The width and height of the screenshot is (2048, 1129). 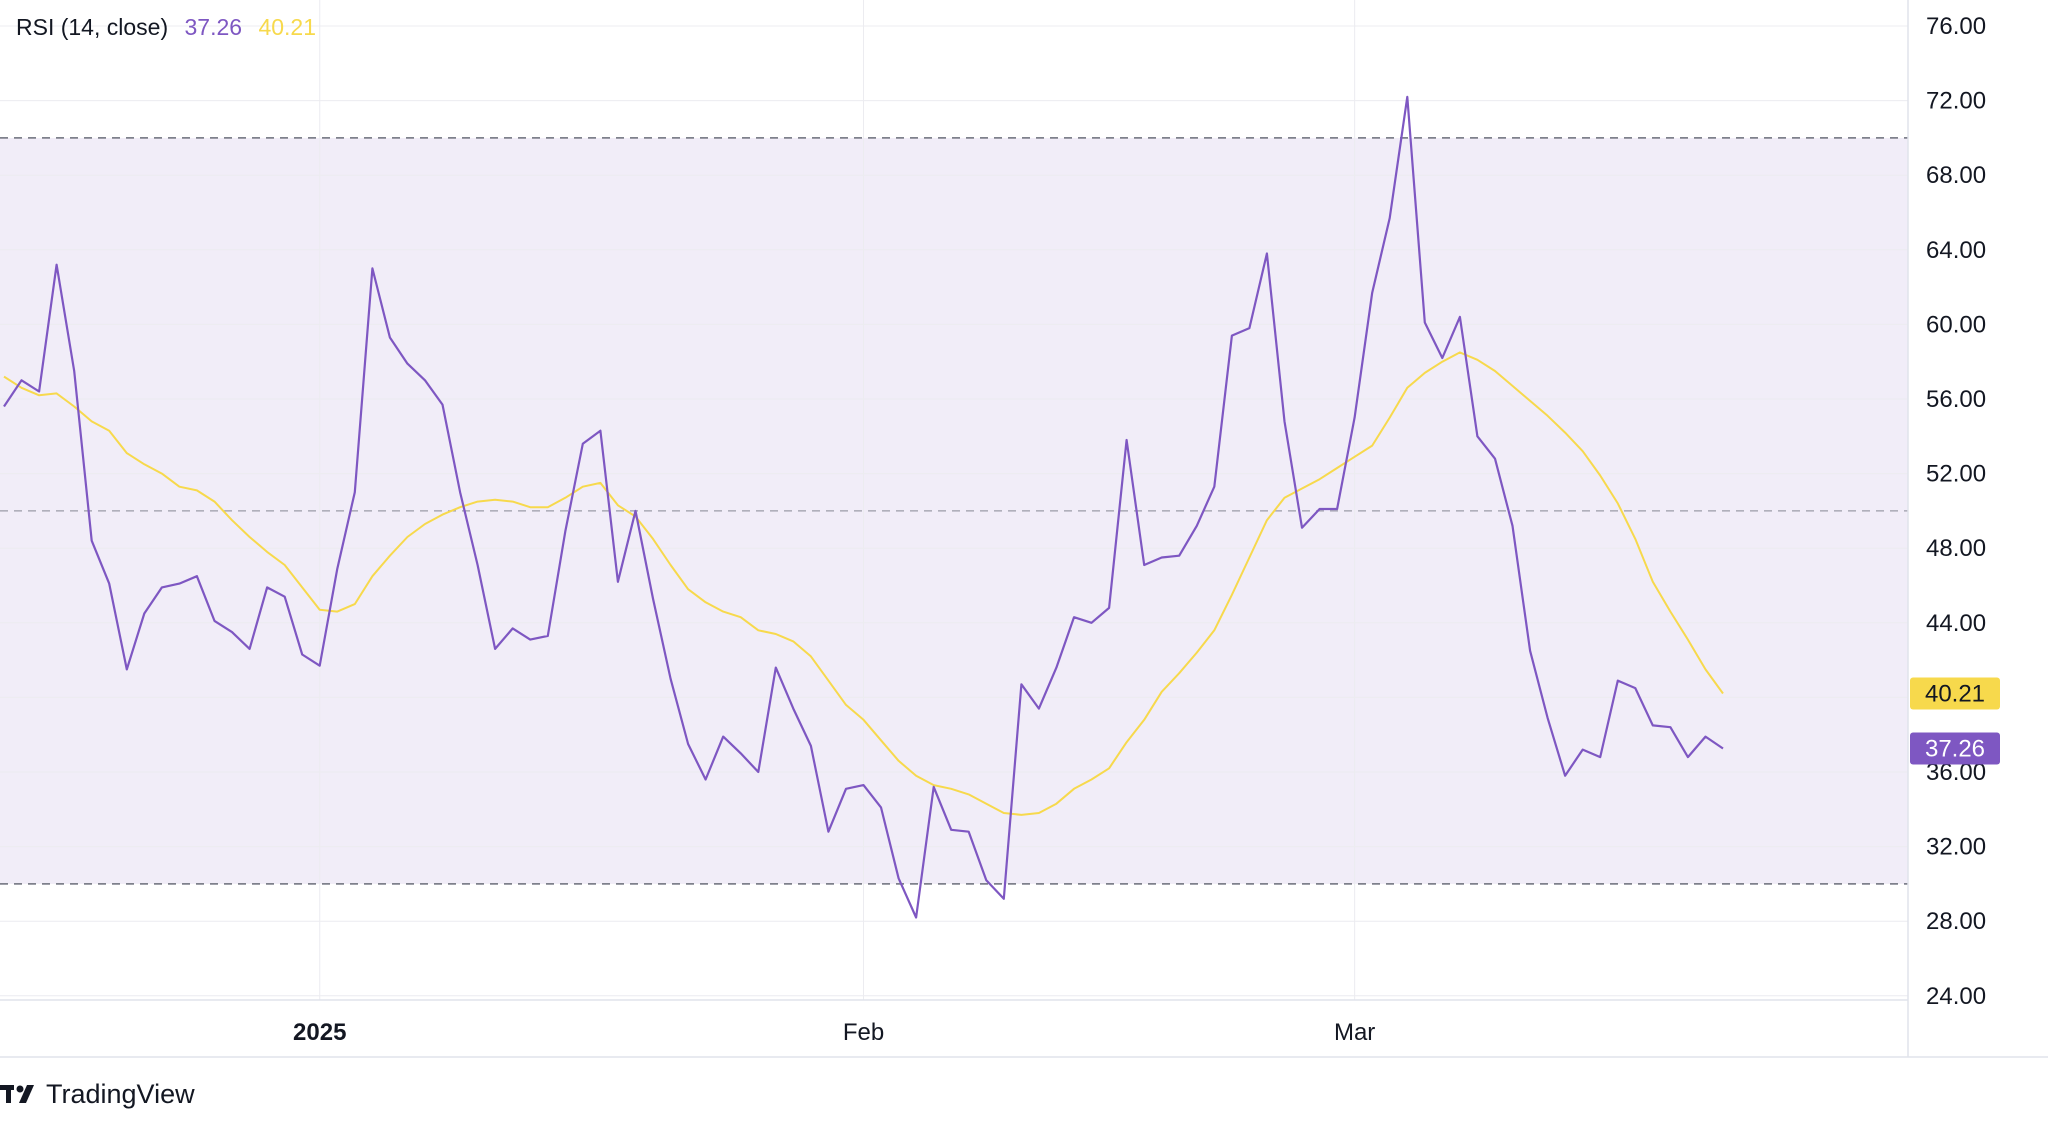 What do you see at coordinates (319, 1032) in the screenshot?
I see `x-tick-label: 2025` at bounding box center [319, 1032].